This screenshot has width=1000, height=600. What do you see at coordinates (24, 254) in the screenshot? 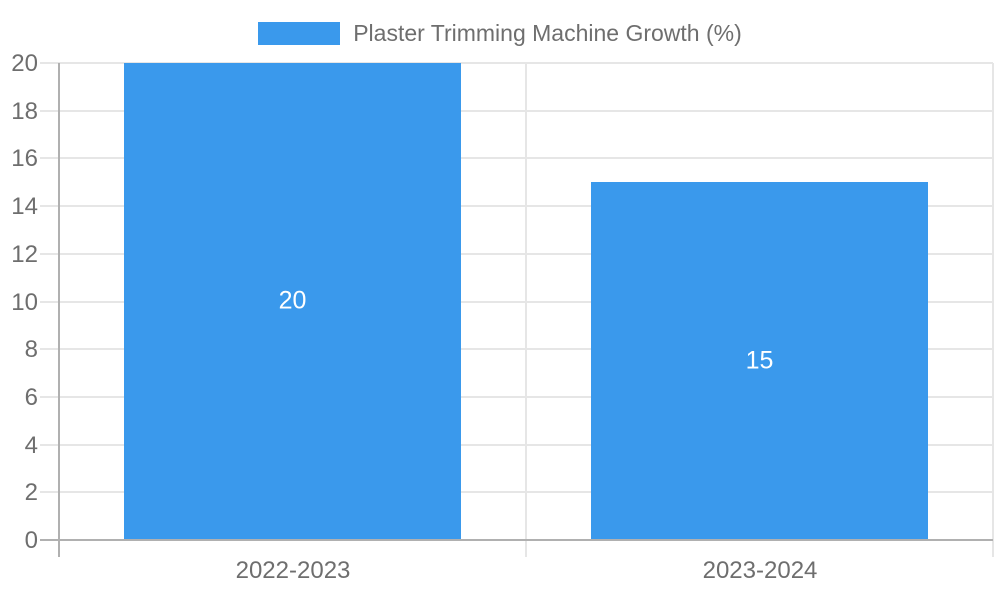
I see `y-tick-label: 12` at bounding box center [24, 254].